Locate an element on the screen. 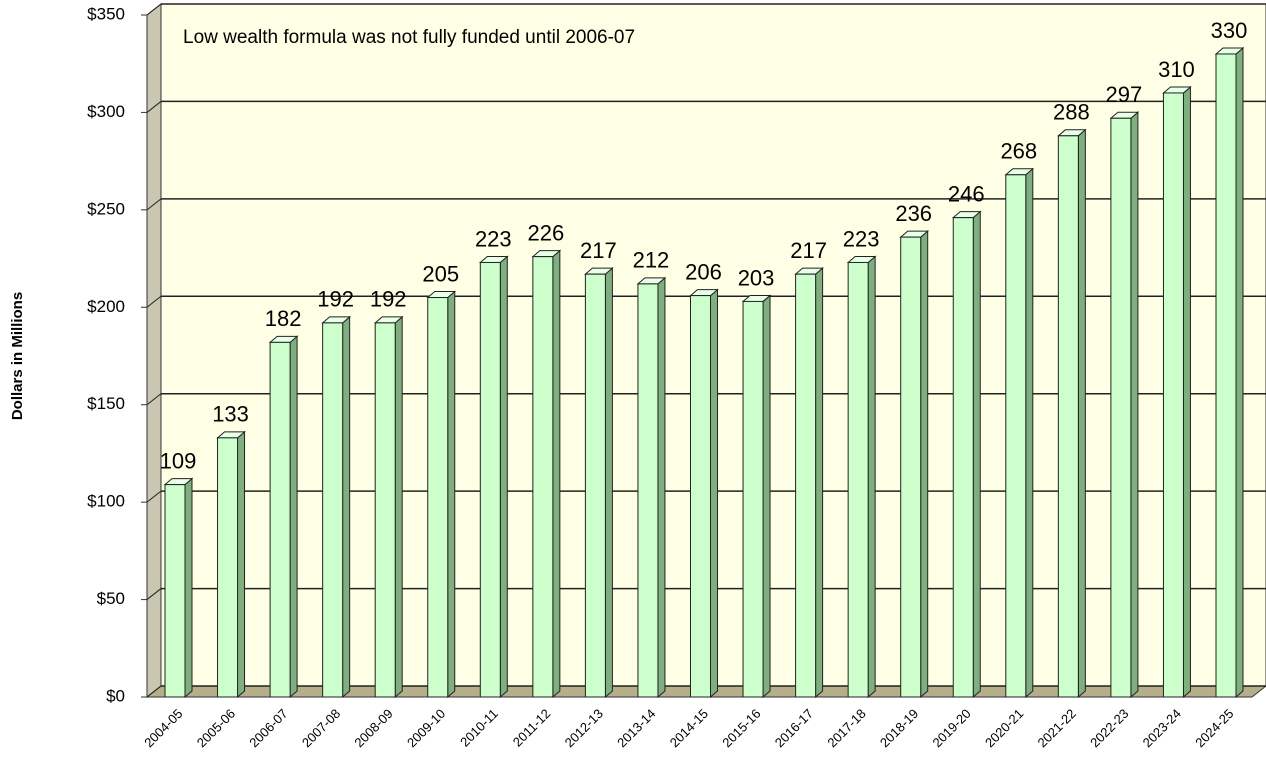 Image resolution: width=1266 pixels, height=778 pixels. value-label: 330 is located at coordinates (1229, 30).